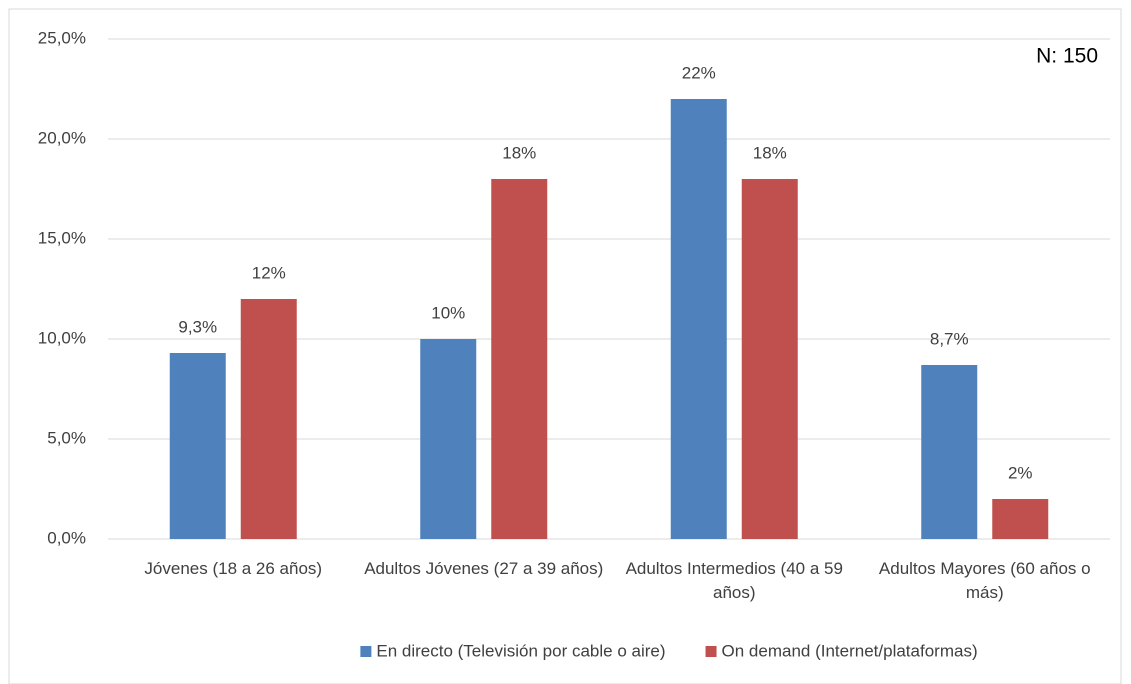 This screenshot has width=1131, height=684. What do you see at coordinates (66, 437) in the screenshot?
I see `y-tick-label: 5,0%` at bounding box center [66, 437].